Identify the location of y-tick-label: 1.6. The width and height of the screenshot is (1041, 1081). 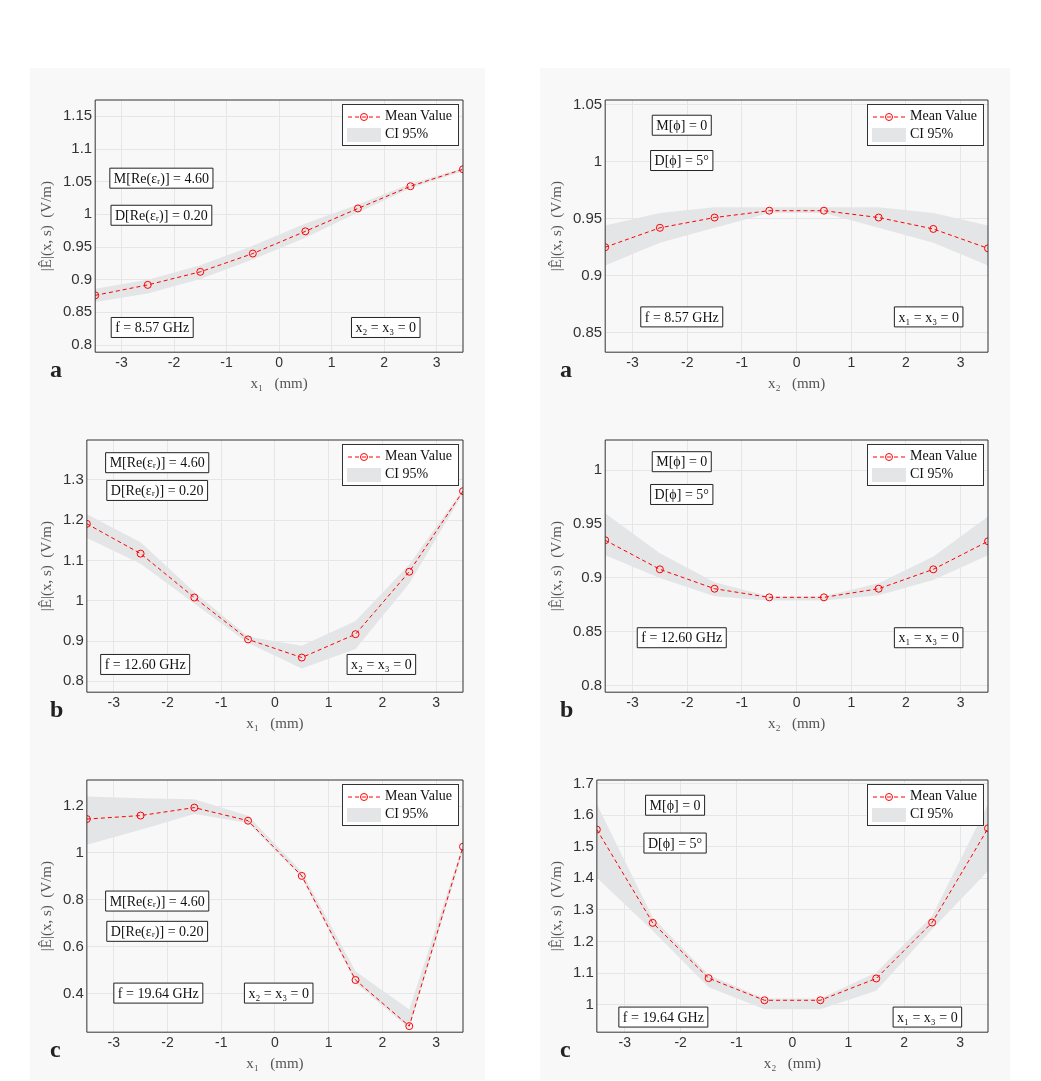
(583, 814).